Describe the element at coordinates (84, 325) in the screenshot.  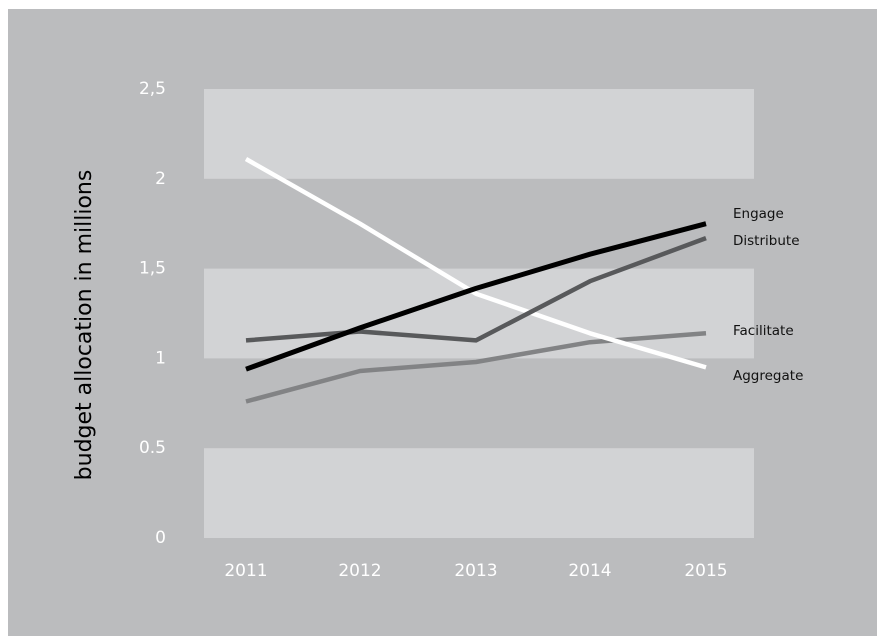
I see `y-axis-label: budget allocation in millions` at that location.